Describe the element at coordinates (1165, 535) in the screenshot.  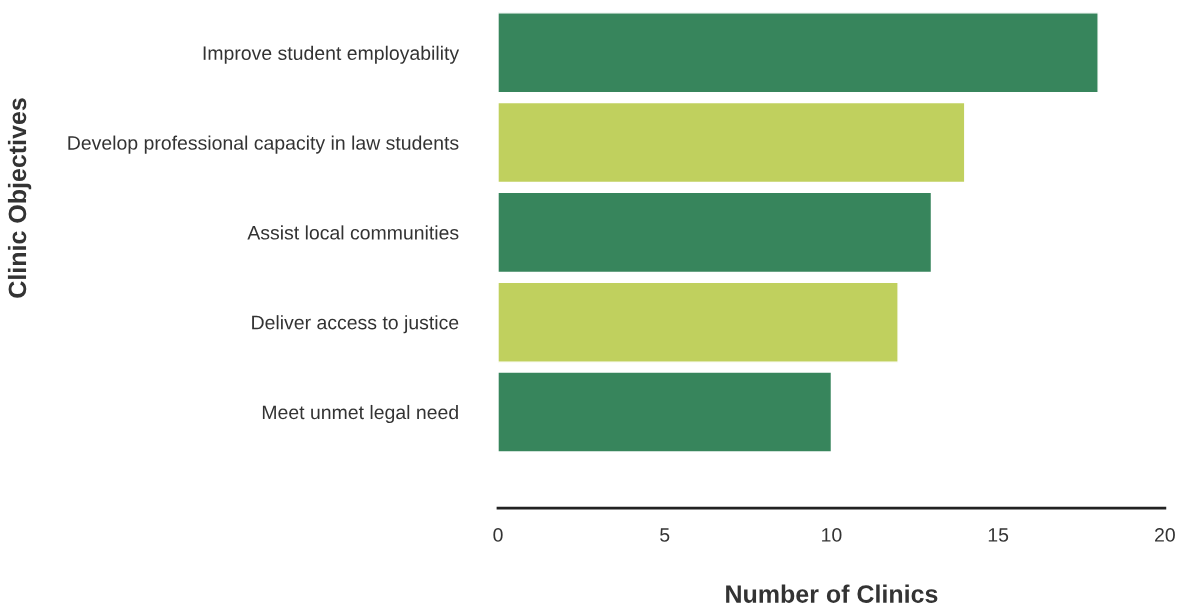
I see `x-tick-label: 20` at that location.